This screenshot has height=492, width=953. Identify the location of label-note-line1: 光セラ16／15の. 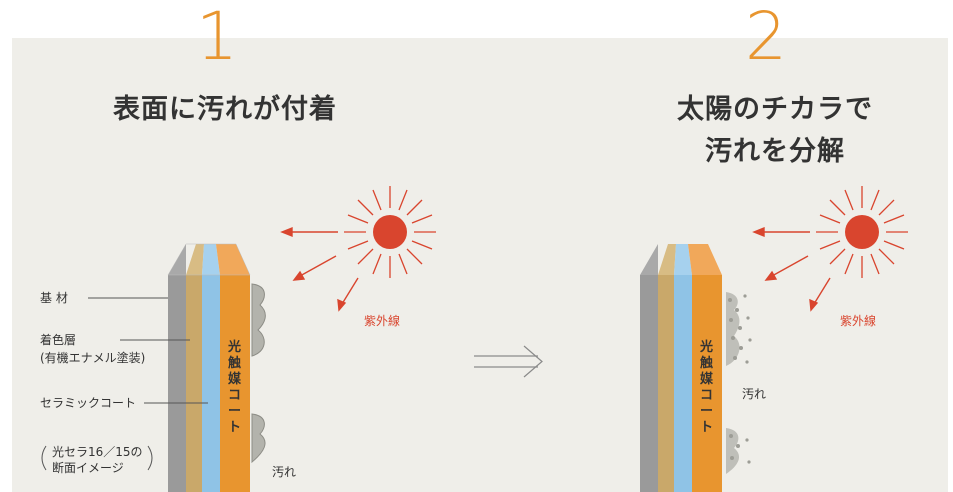
(97, 452).